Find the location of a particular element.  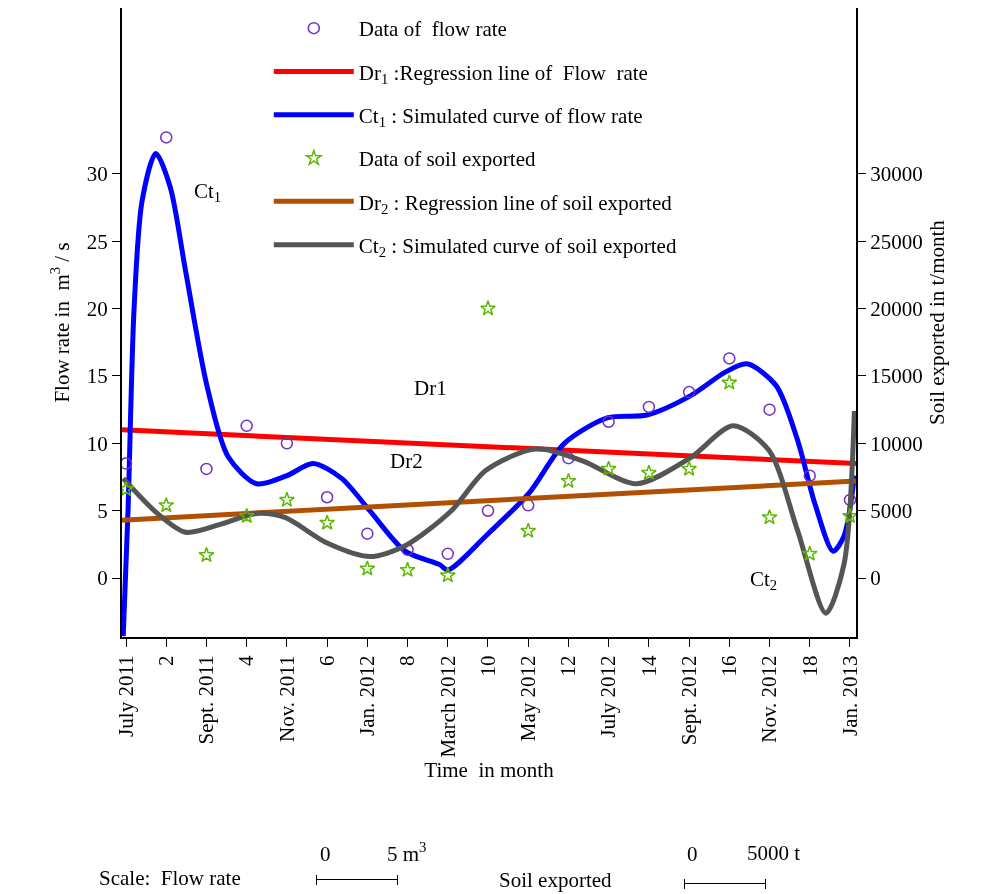

x-tick-label: March 2012 is located at coordinates (447, 706).